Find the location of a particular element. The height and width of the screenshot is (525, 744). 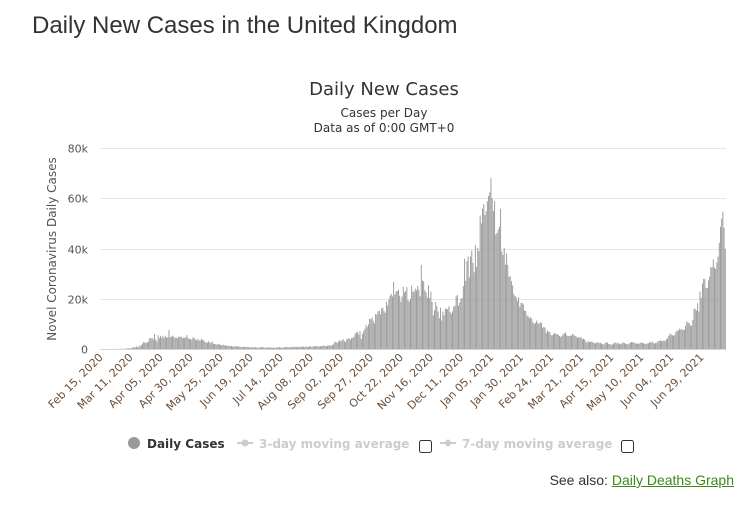

3-day-average-checkbox is located at coordinates (425, 446).